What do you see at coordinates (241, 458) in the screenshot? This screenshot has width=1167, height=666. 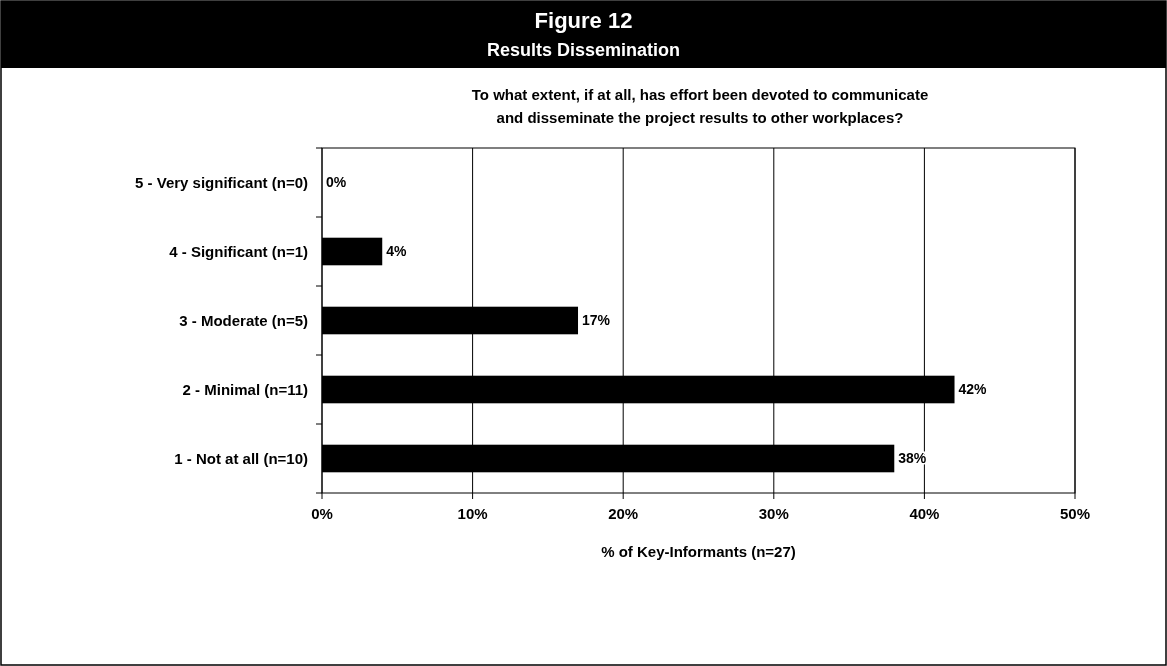 I see `y-tick-label: 1 - Not at all (n=10)` at bounding box center [241, 458].